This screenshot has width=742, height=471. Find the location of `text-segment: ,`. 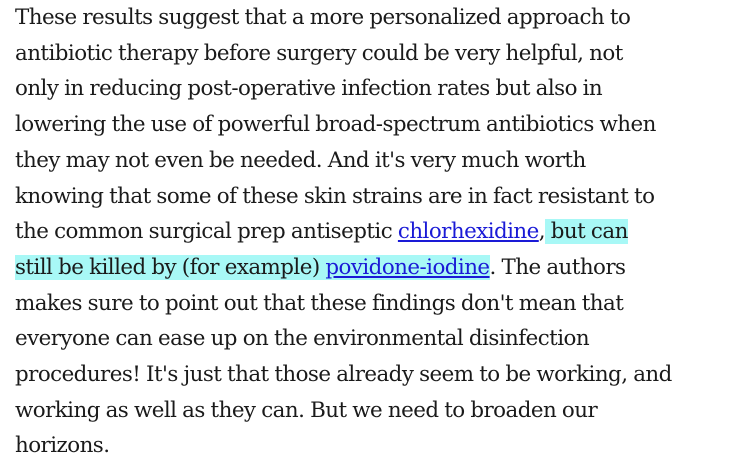

text-segment: , is located at coordinates (542, 232).